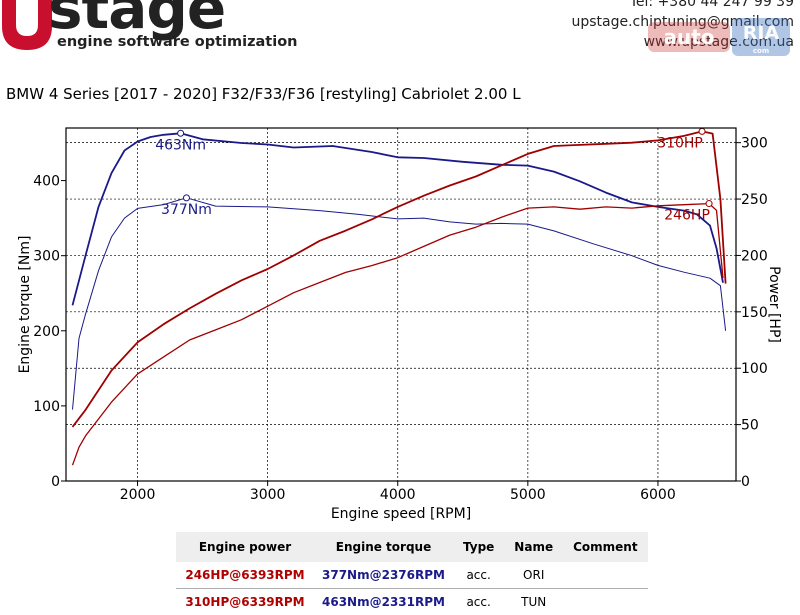 The width and height of the screenshot is (800, 615). What do you see at coordinates (658, 495) in the screenshot?
I see `x-tick-label: 6000` at bounding box center [658, 495].